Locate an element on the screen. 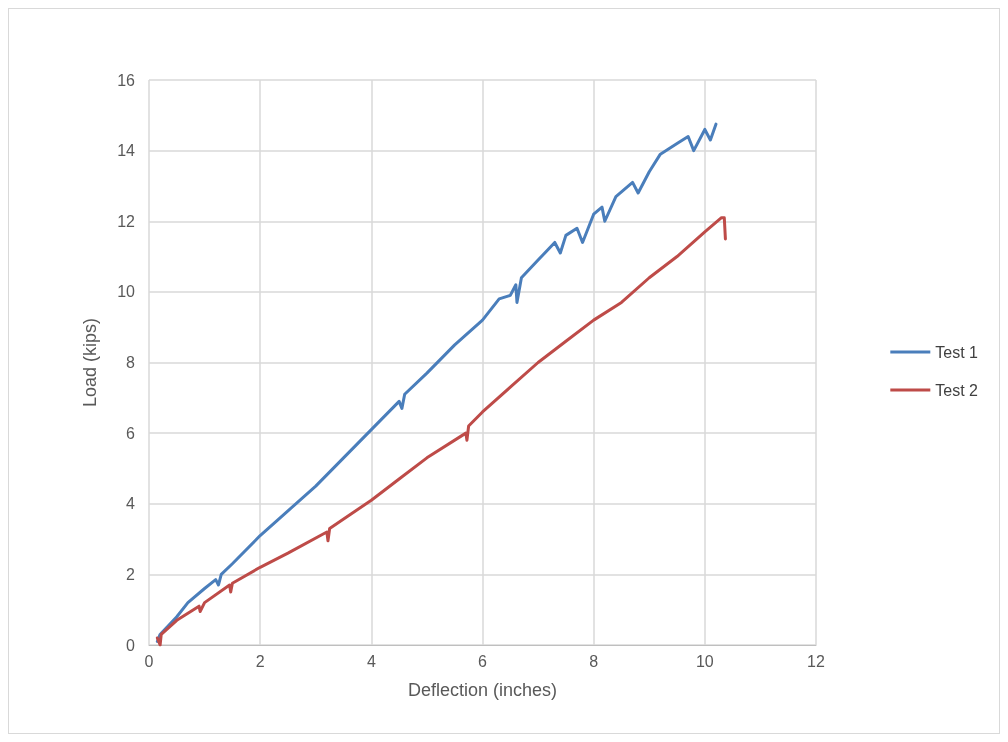  y-tick-label: 0 is located at coordinates (131, 645).